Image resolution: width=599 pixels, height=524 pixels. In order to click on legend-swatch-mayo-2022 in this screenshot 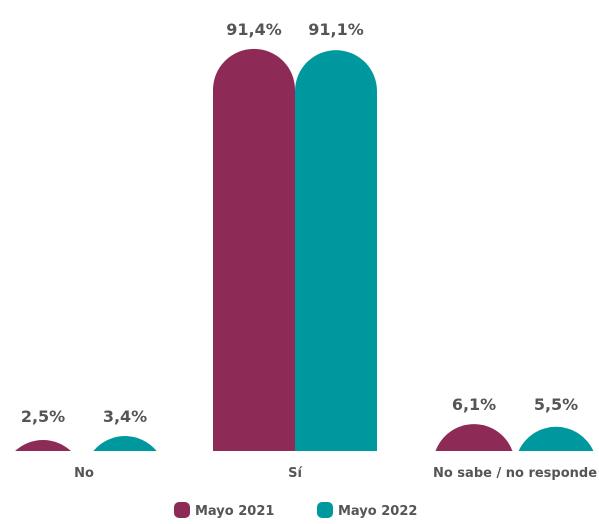, I will do `click(325, 510)`.